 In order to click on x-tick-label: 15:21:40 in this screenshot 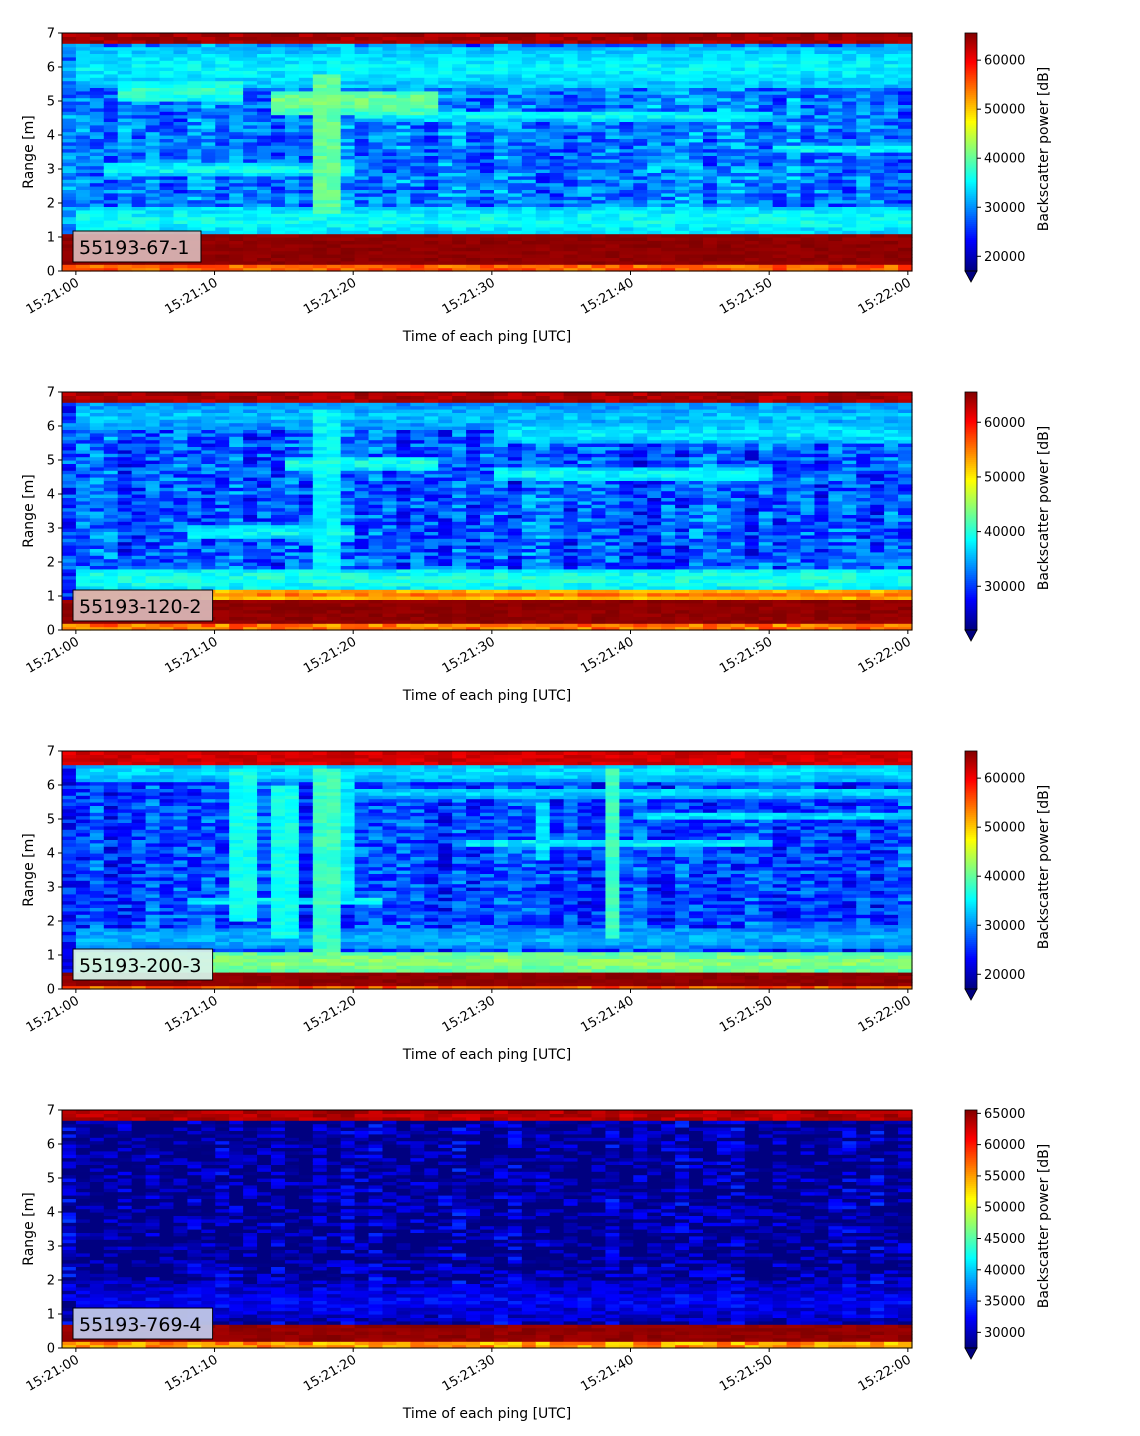, I will do `click(607, 296)`.